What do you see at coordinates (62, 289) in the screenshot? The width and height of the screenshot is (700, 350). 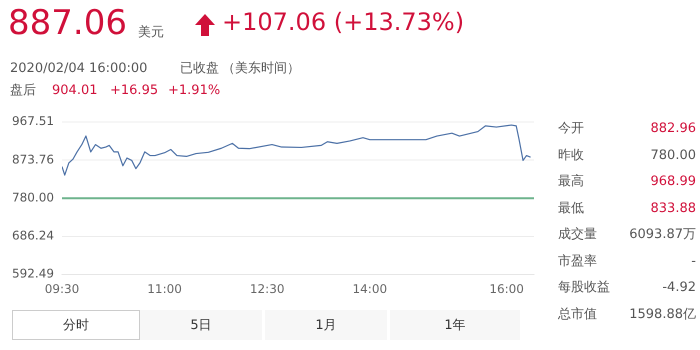 I see `x-tick-label: 09:30` at bounding box center [62, 289].